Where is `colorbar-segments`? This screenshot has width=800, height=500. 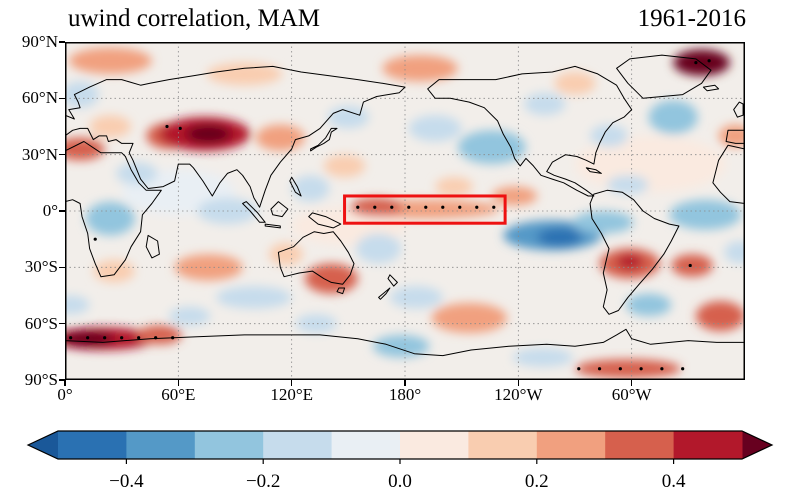 colorbar-segments is located at coordinates (400, 445).